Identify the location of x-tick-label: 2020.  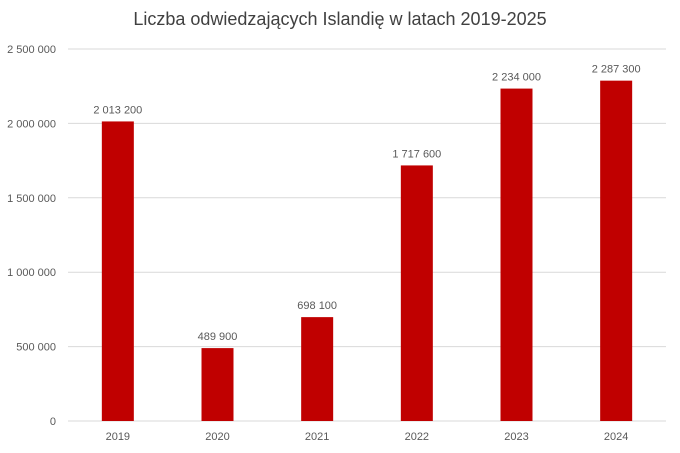
(217, 437).